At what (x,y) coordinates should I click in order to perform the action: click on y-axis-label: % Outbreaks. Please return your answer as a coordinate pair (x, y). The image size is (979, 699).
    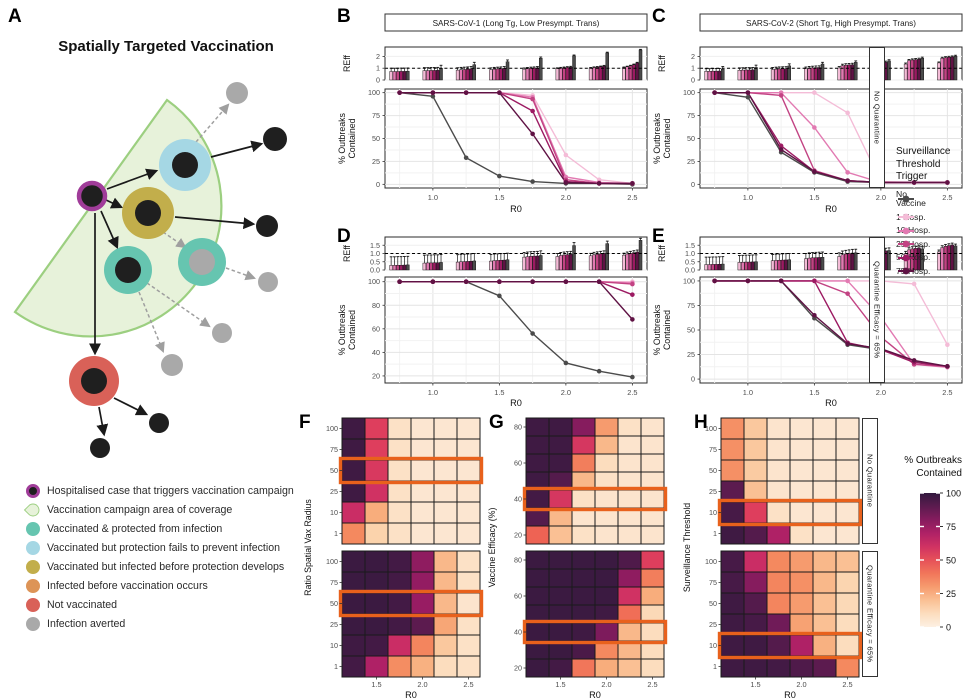
    Looking at the image, I should click on (342, 329).